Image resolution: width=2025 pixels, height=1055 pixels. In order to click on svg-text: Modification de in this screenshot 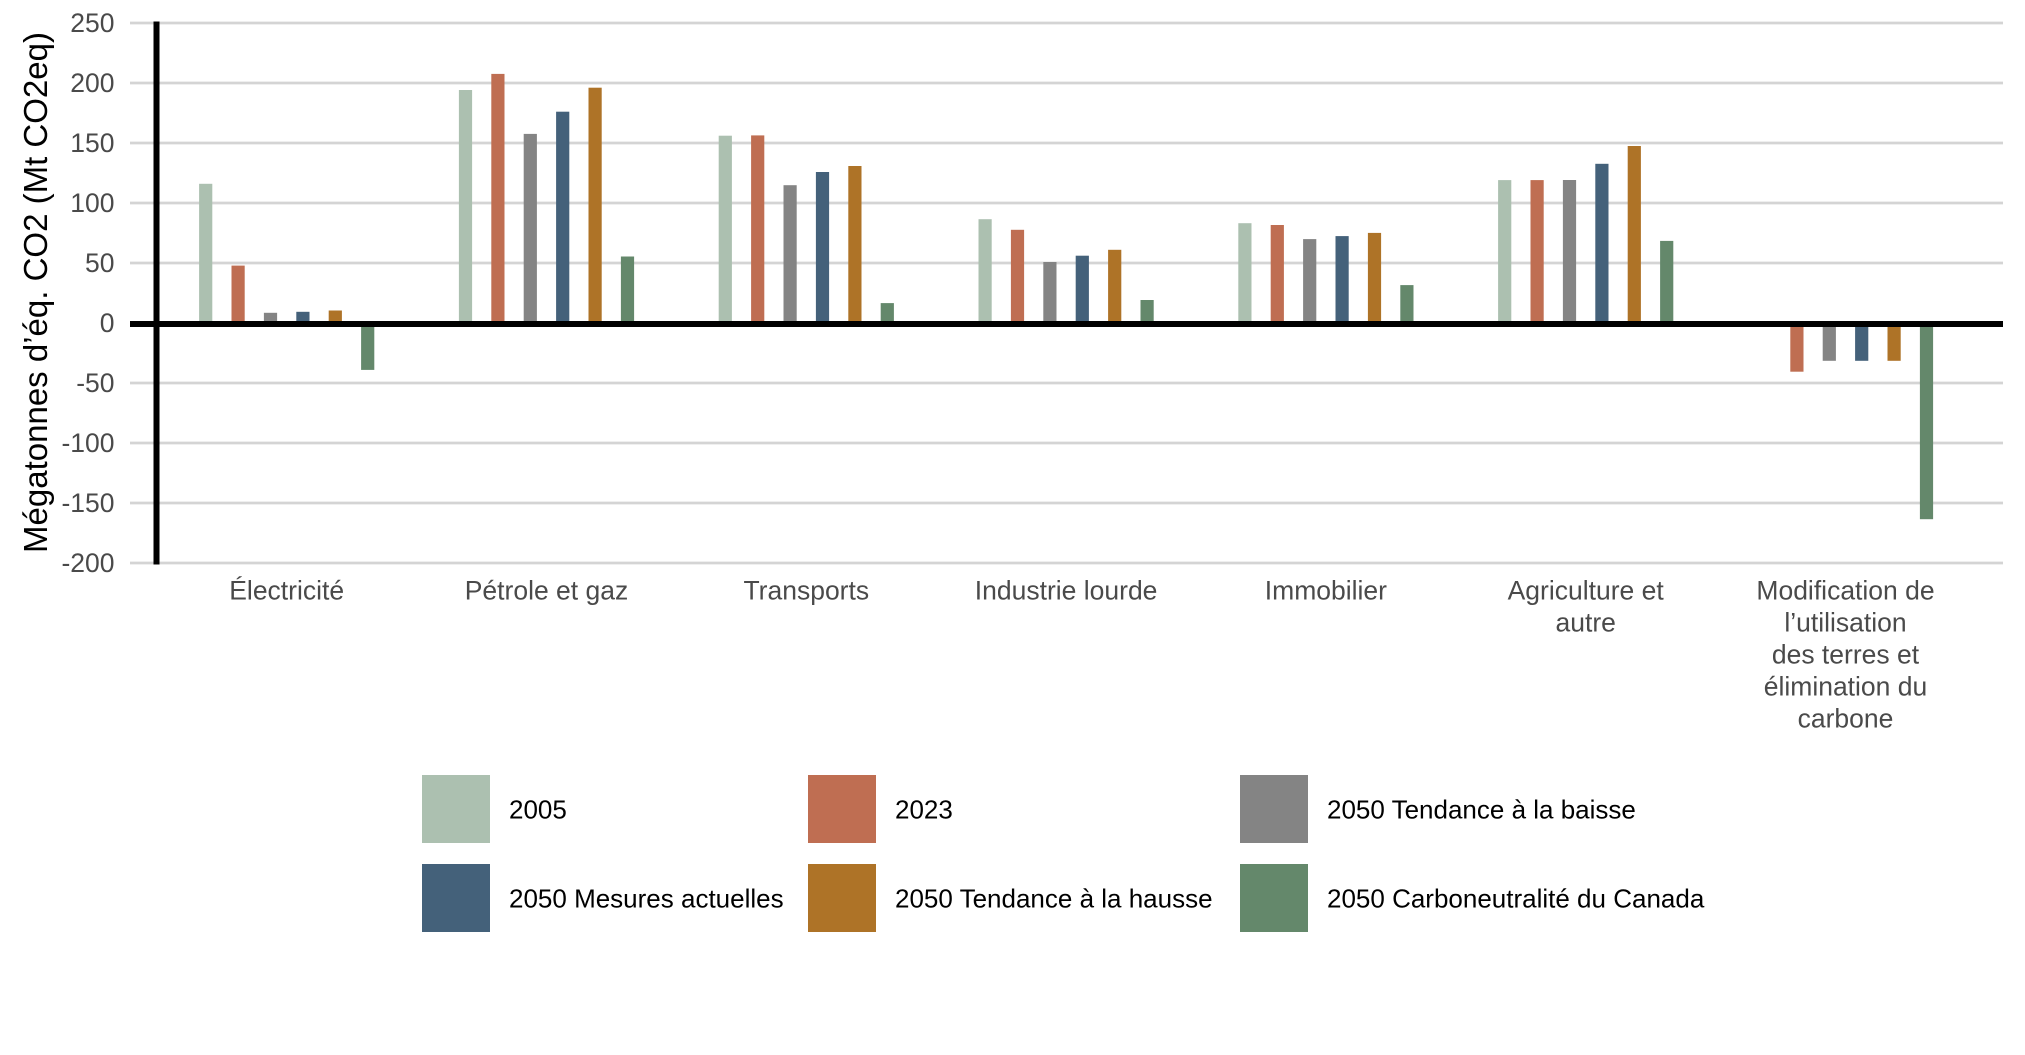, I will do `click(1845, 591)`.